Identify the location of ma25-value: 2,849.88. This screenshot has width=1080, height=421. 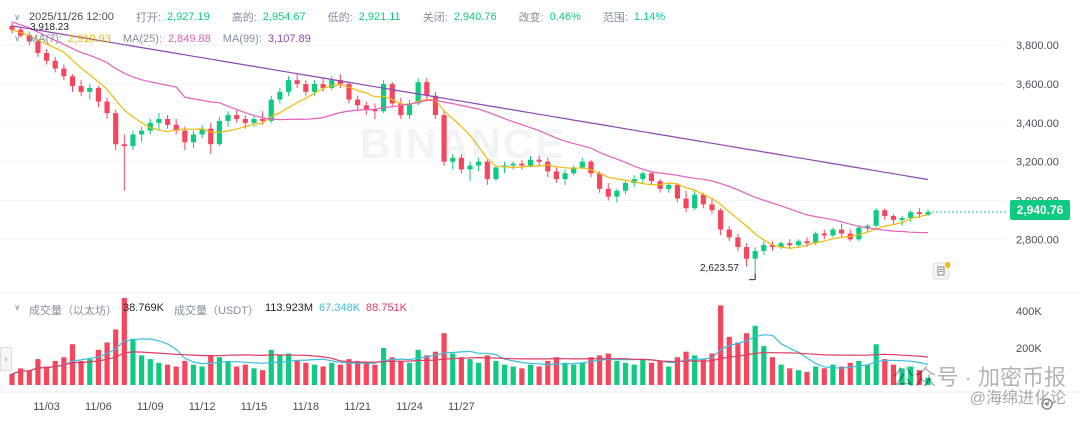
(189, 39).